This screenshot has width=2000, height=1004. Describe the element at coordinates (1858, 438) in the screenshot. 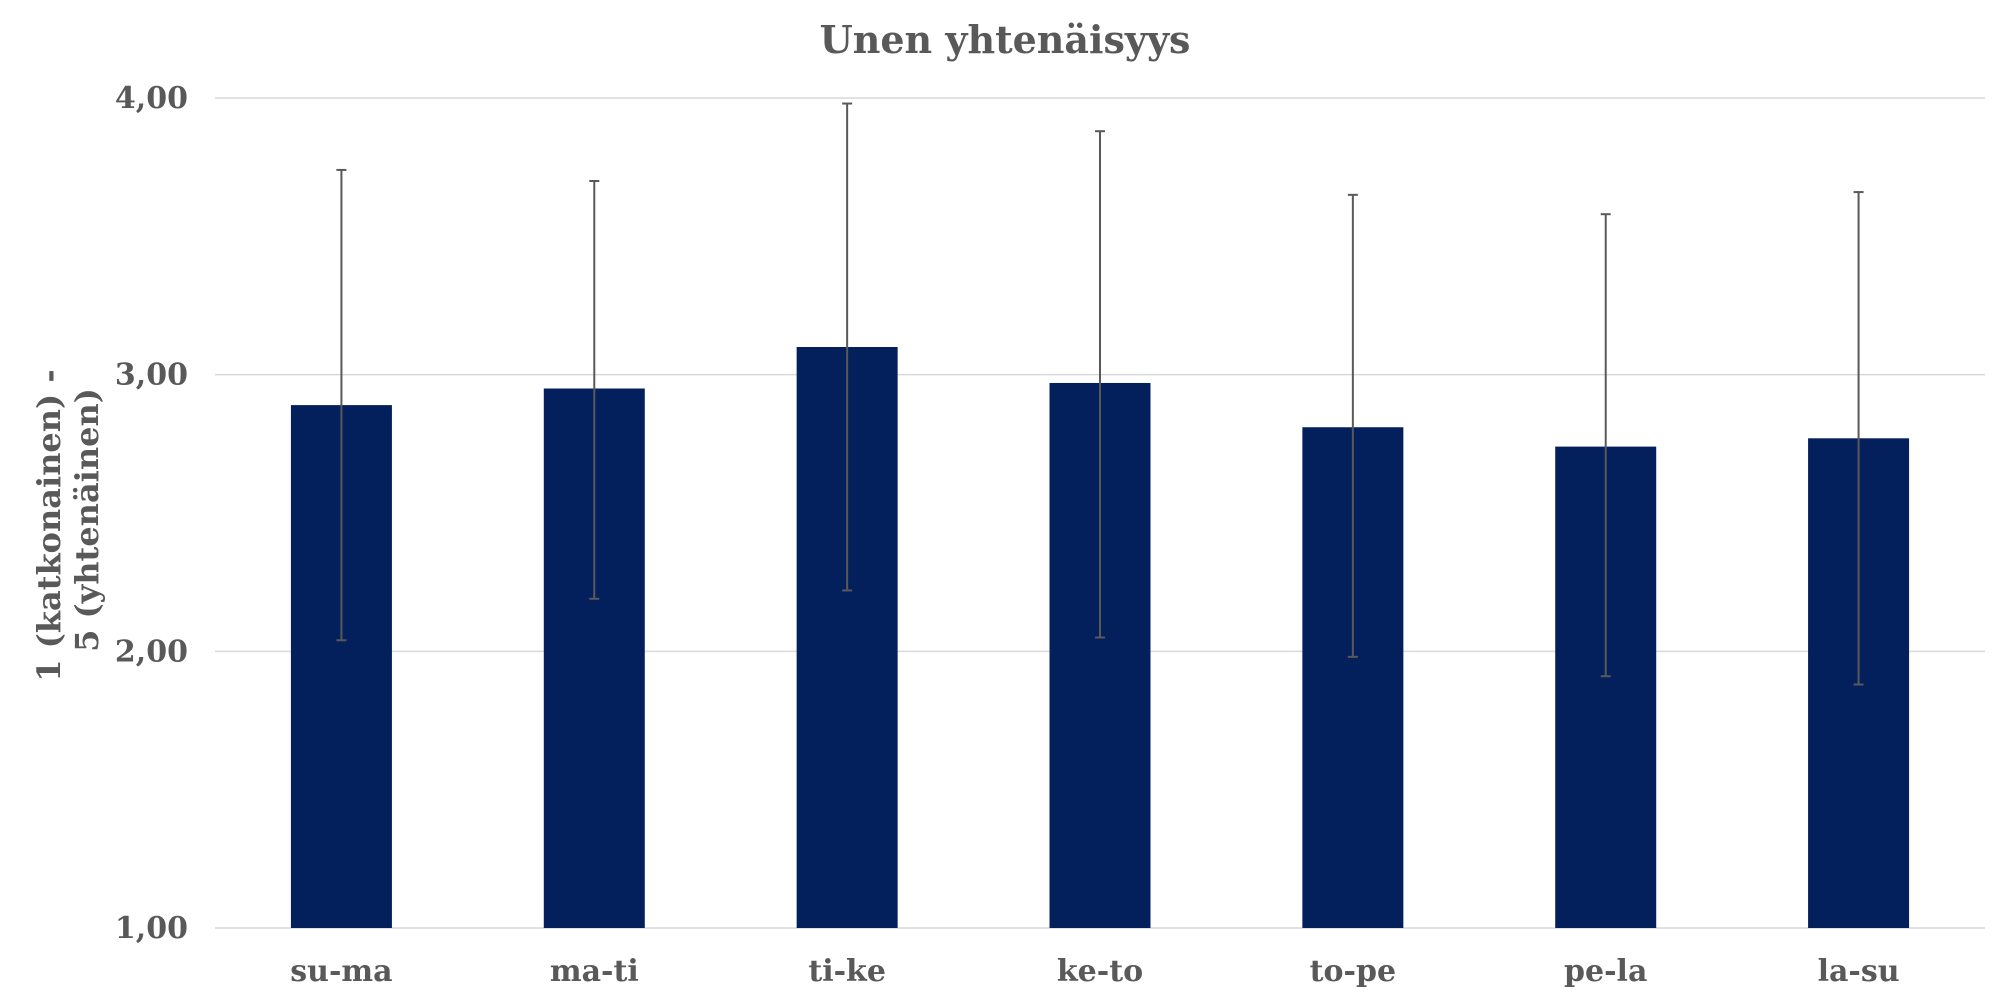

I see `error-bar-la-su` at that location.